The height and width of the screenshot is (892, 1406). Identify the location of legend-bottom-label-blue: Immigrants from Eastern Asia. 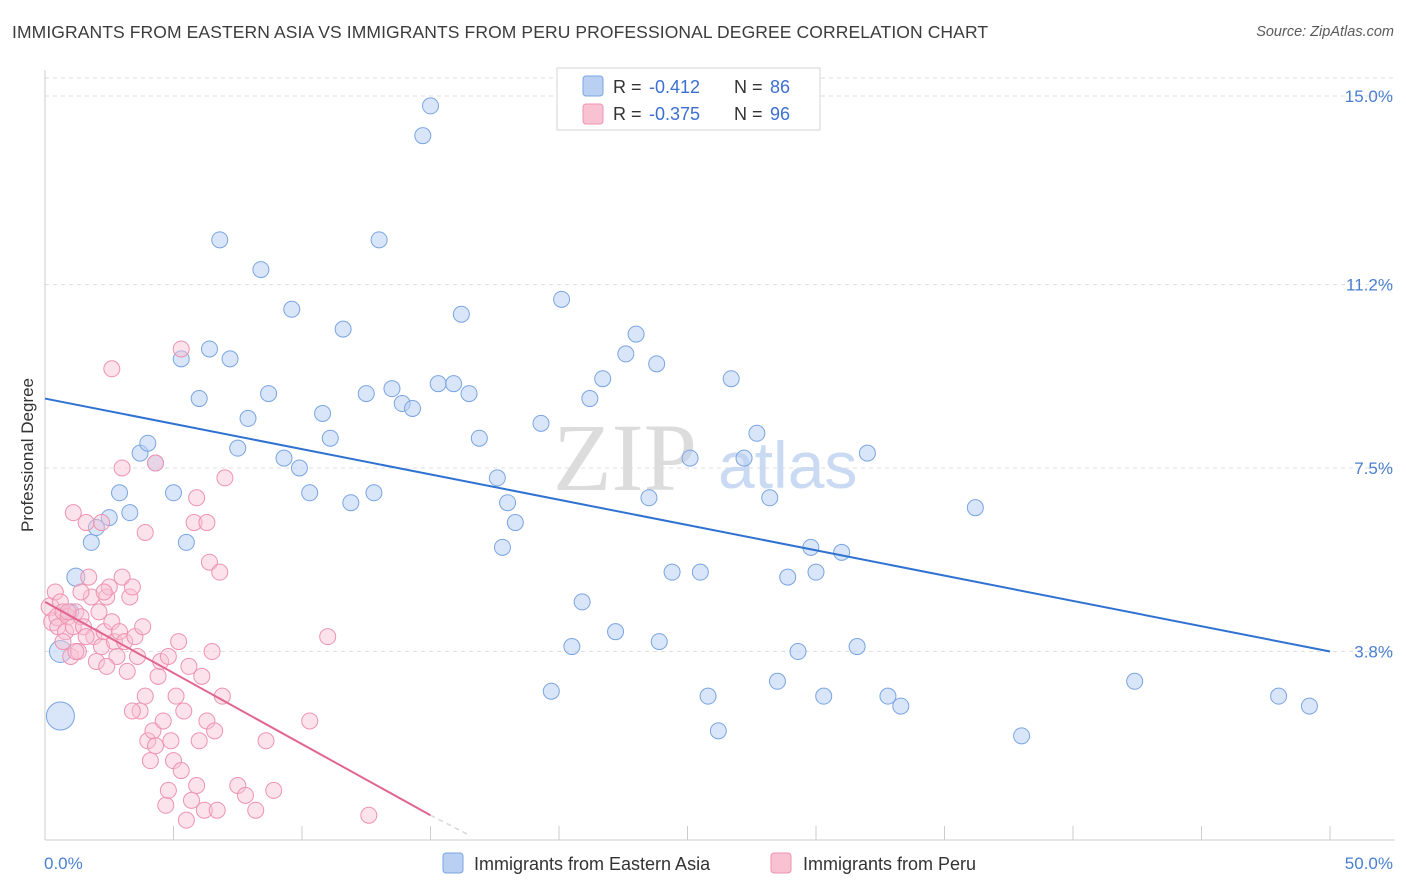
(592, 864).